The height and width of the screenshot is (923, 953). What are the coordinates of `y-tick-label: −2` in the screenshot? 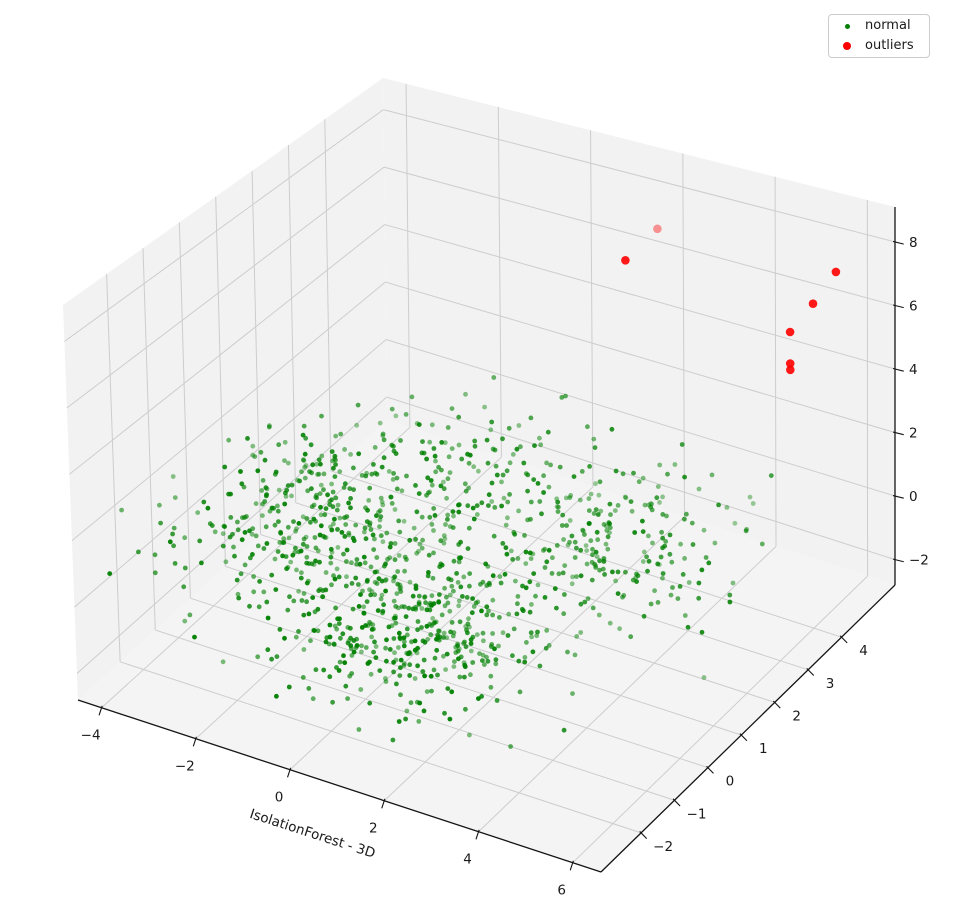 It's located at (663, 847).